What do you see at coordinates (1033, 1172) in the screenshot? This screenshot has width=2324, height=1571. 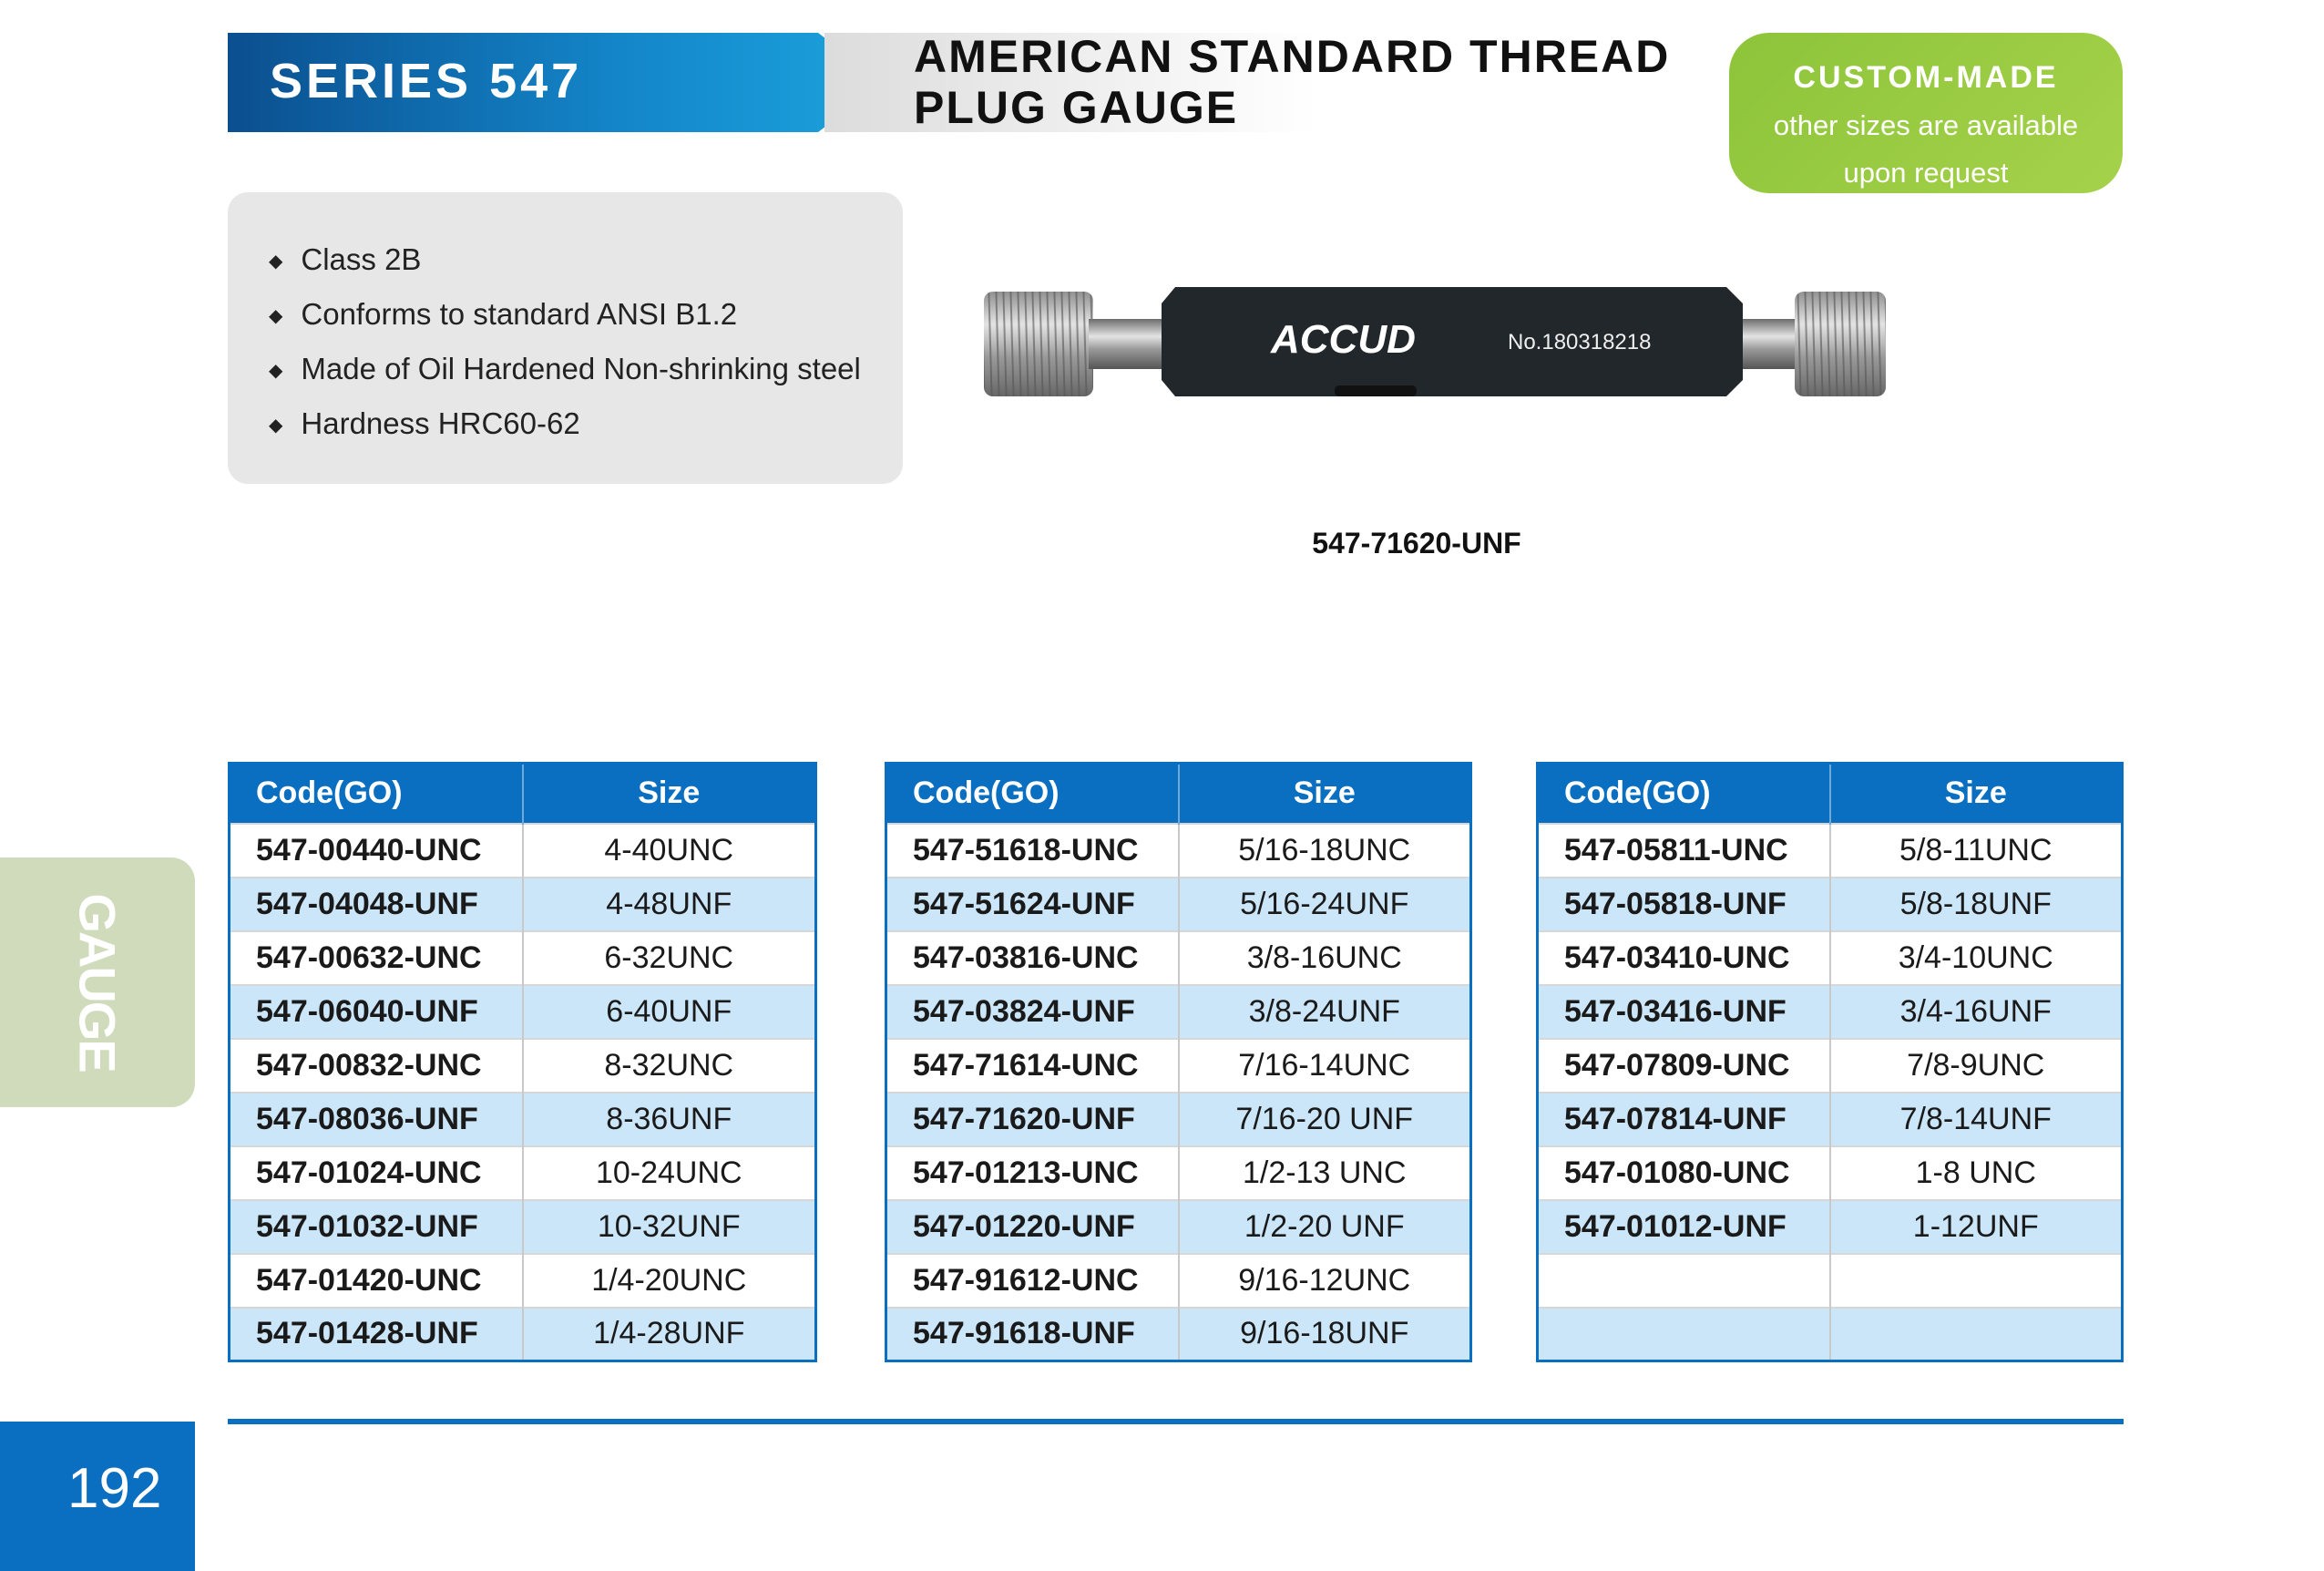 I see `code-cell: 547-01213-UNC` at bounding box center [1033, 1172].